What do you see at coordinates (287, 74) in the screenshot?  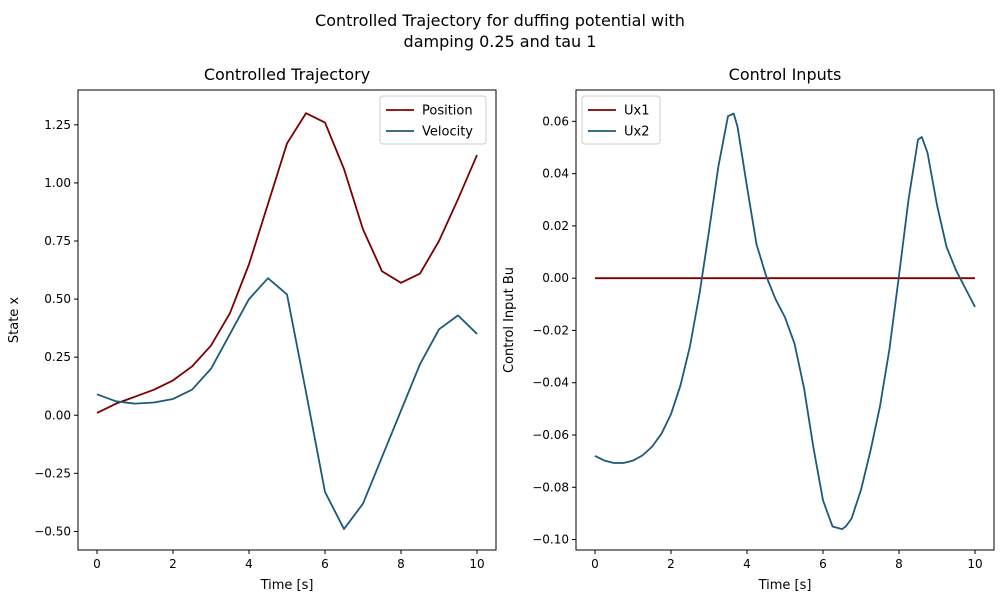 I see `subplot-title: Controlled Trajectory` at bounding box center [287, 74].